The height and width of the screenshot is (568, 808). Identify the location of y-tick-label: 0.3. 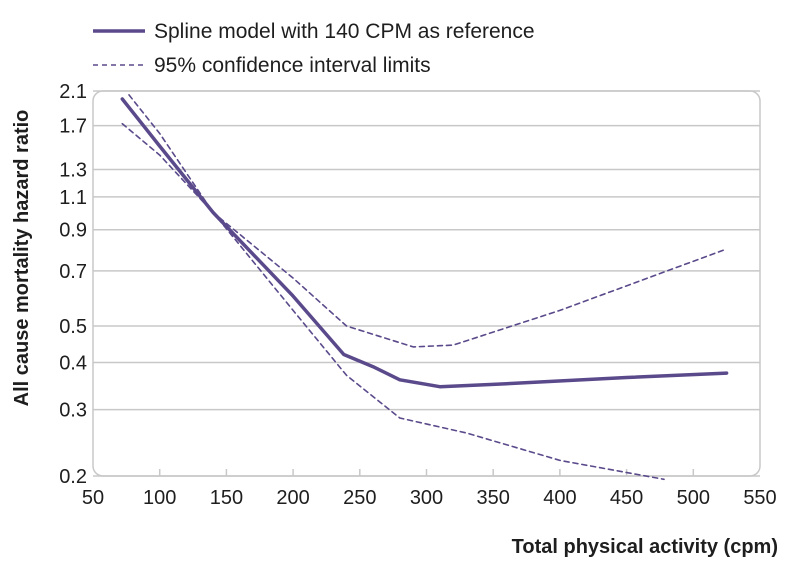
(73, 411).